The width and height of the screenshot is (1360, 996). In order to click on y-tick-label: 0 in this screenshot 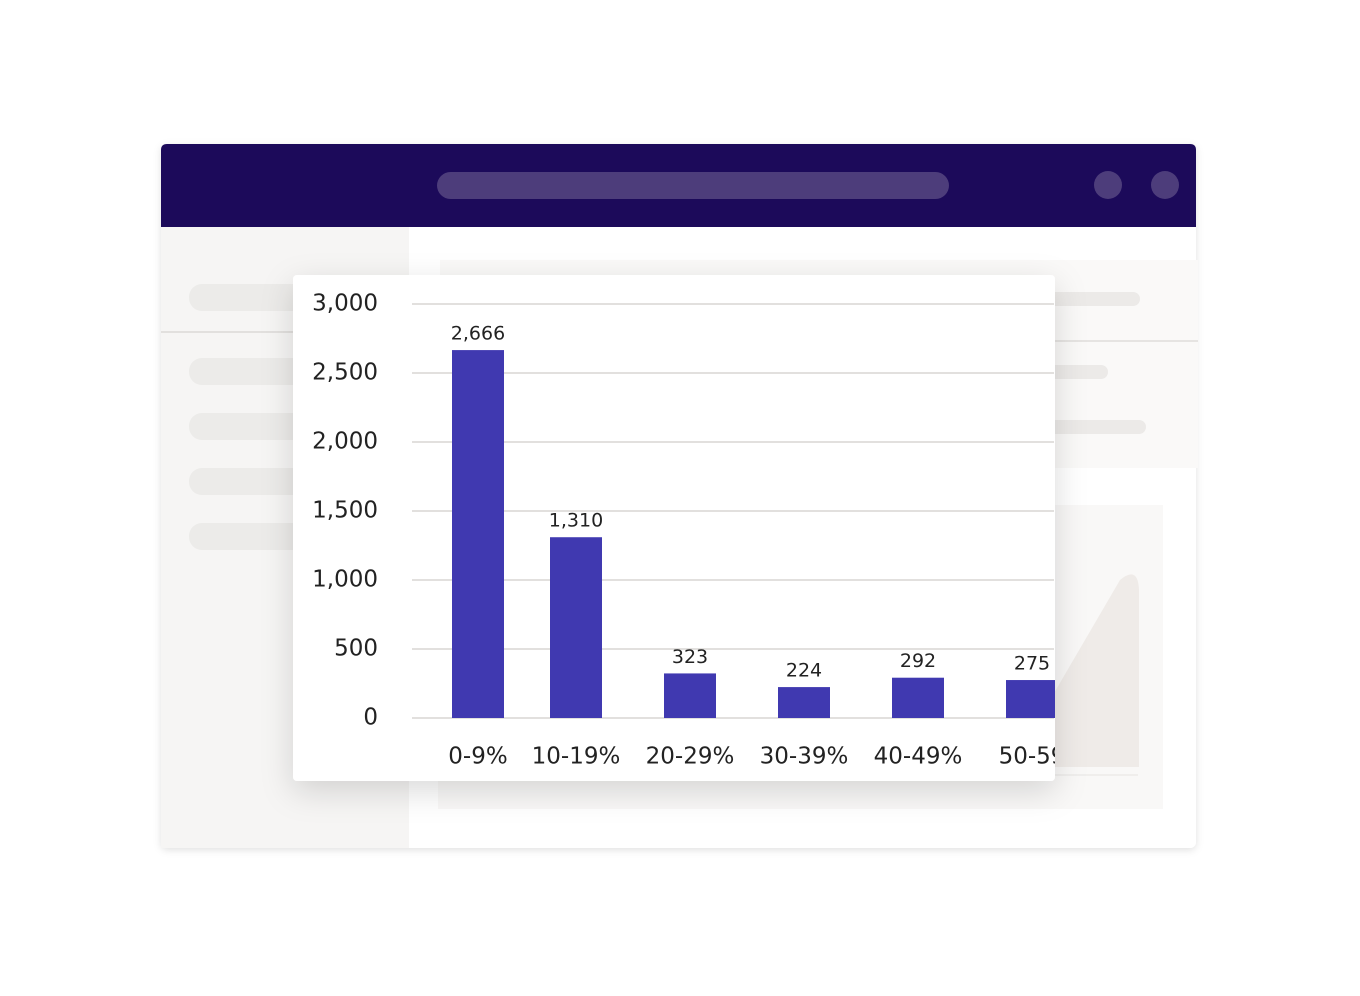, I will do `click(370, 718)`.